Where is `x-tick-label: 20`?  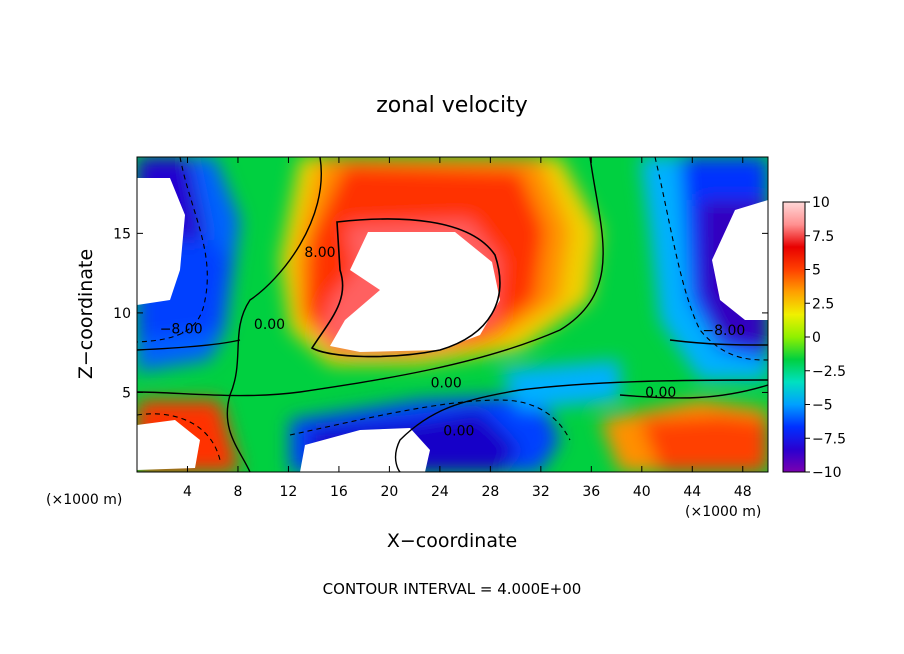
x-tick-label: 20 is located at coordinates (389, 492).